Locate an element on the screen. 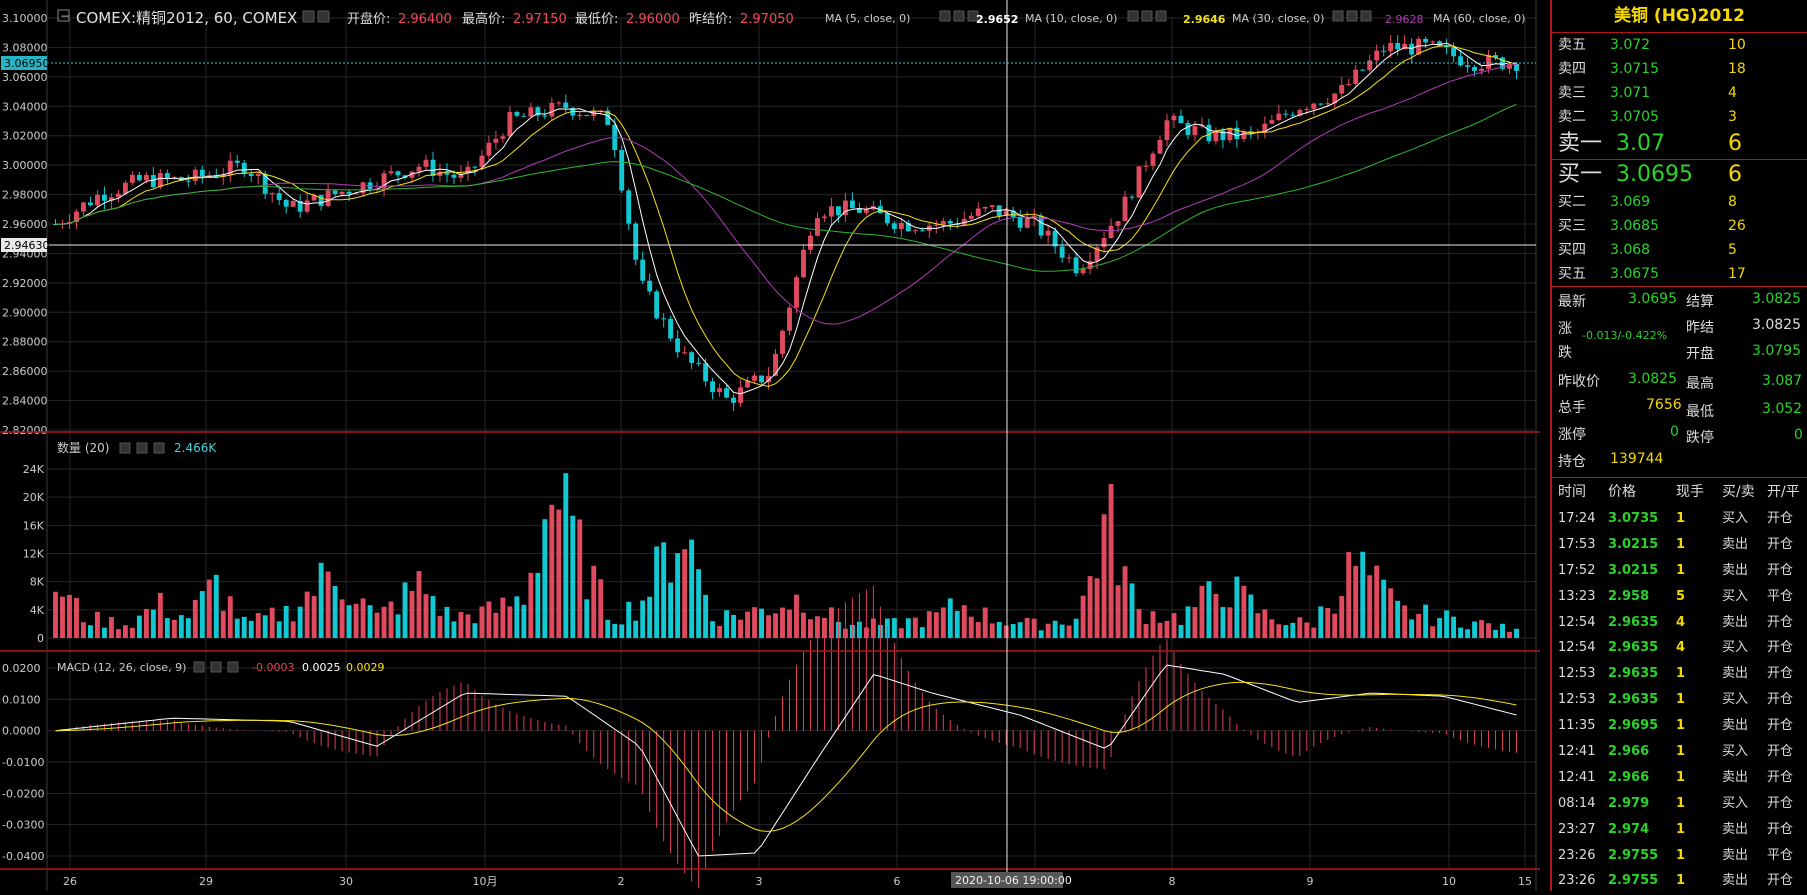 The width and height of the screenshot is (1807, 895). ma10-close-icon is located at coordinates (1161, 16).